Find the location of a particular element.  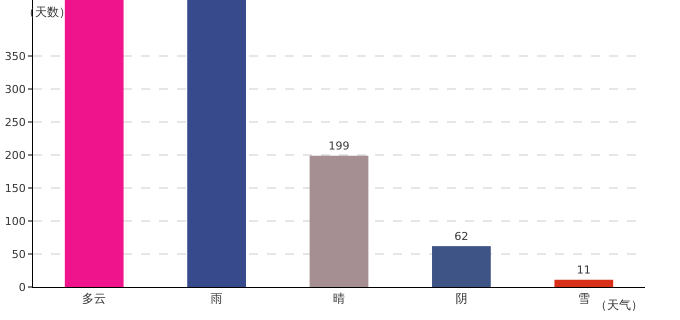

x-tick-label: 雨 is located at coordinates (216, 298).